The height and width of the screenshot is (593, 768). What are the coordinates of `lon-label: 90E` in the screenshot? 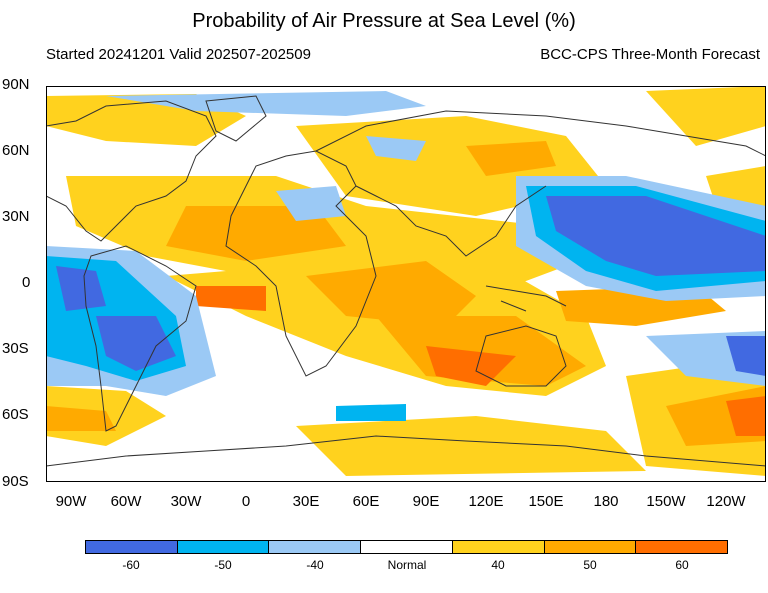 It's located at (426, 501).